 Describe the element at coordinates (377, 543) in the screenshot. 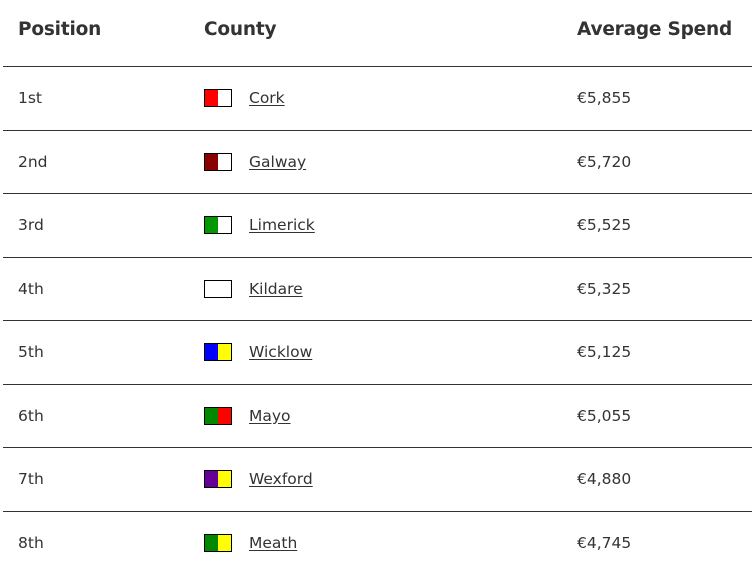

I see `table-row: 8th Meath €4,745` at that location.